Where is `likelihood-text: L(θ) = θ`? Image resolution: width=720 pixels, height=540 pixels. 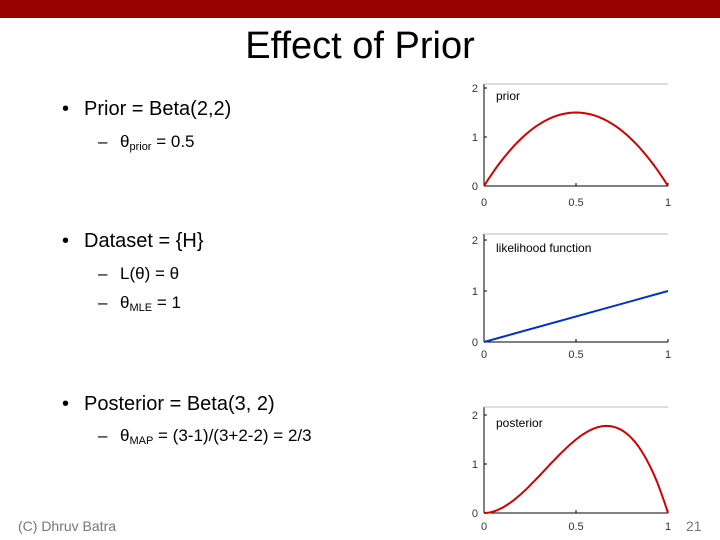
likelihood-text: L(θ) = θ is located at coordinates (150, 273).